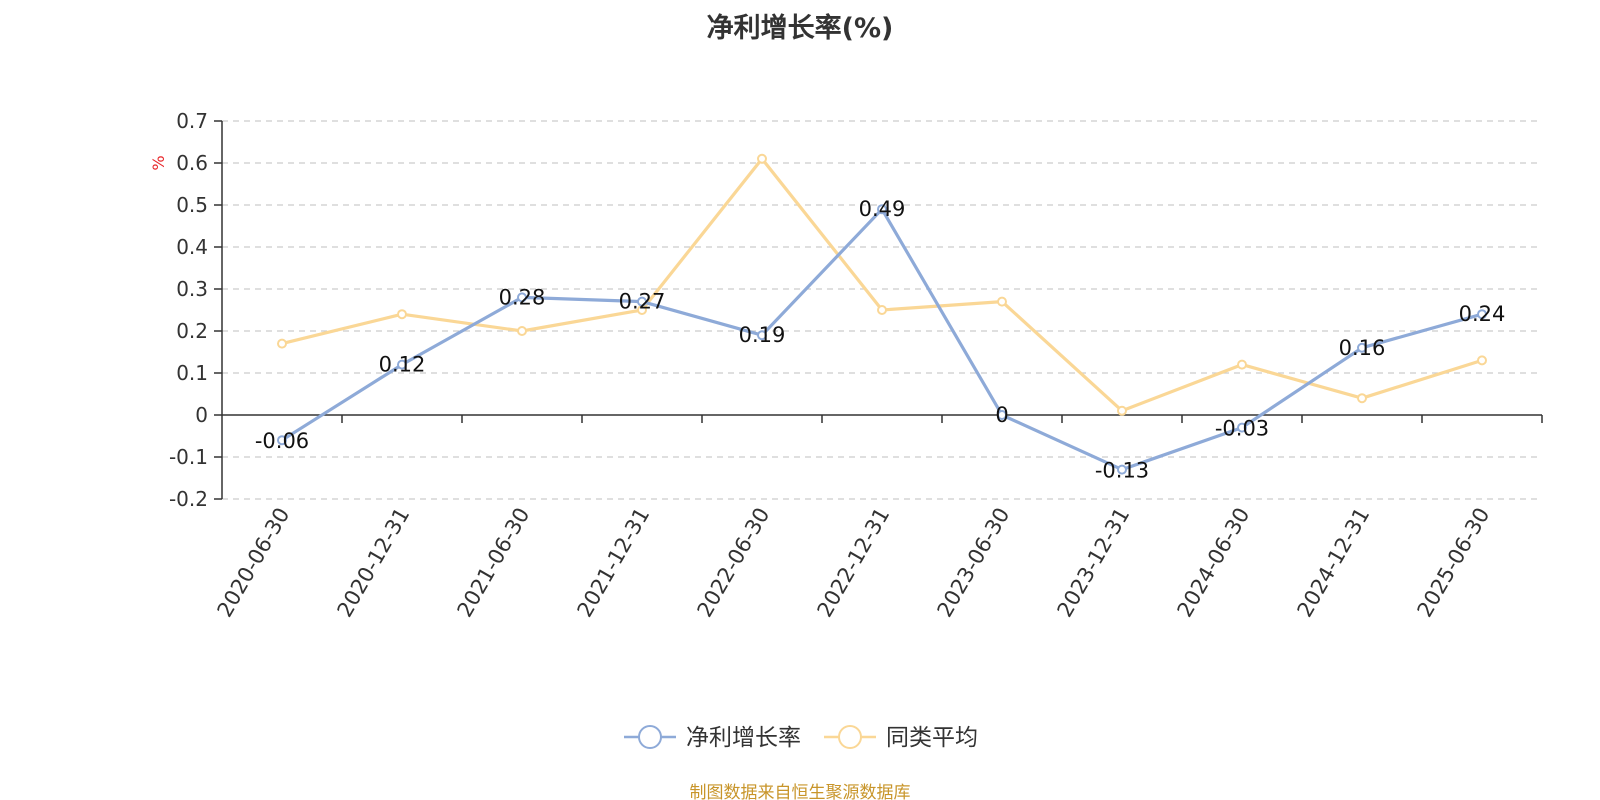  I want to click on x-tick-label: 2025-06-30, so click(1454, 563).